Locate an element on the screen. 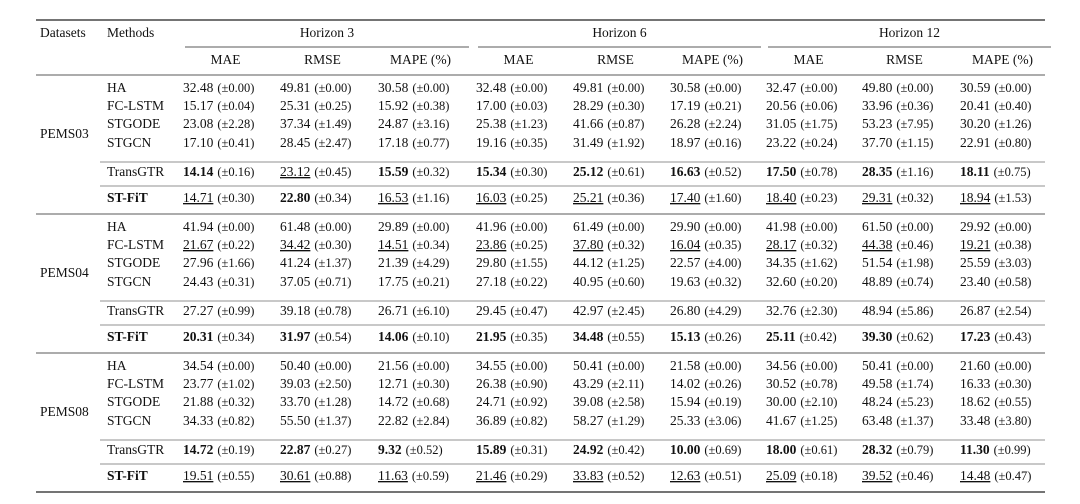 The image size is (1080, 504). cell: 43.29 (±2.11) is located at coordinates (608, 383).